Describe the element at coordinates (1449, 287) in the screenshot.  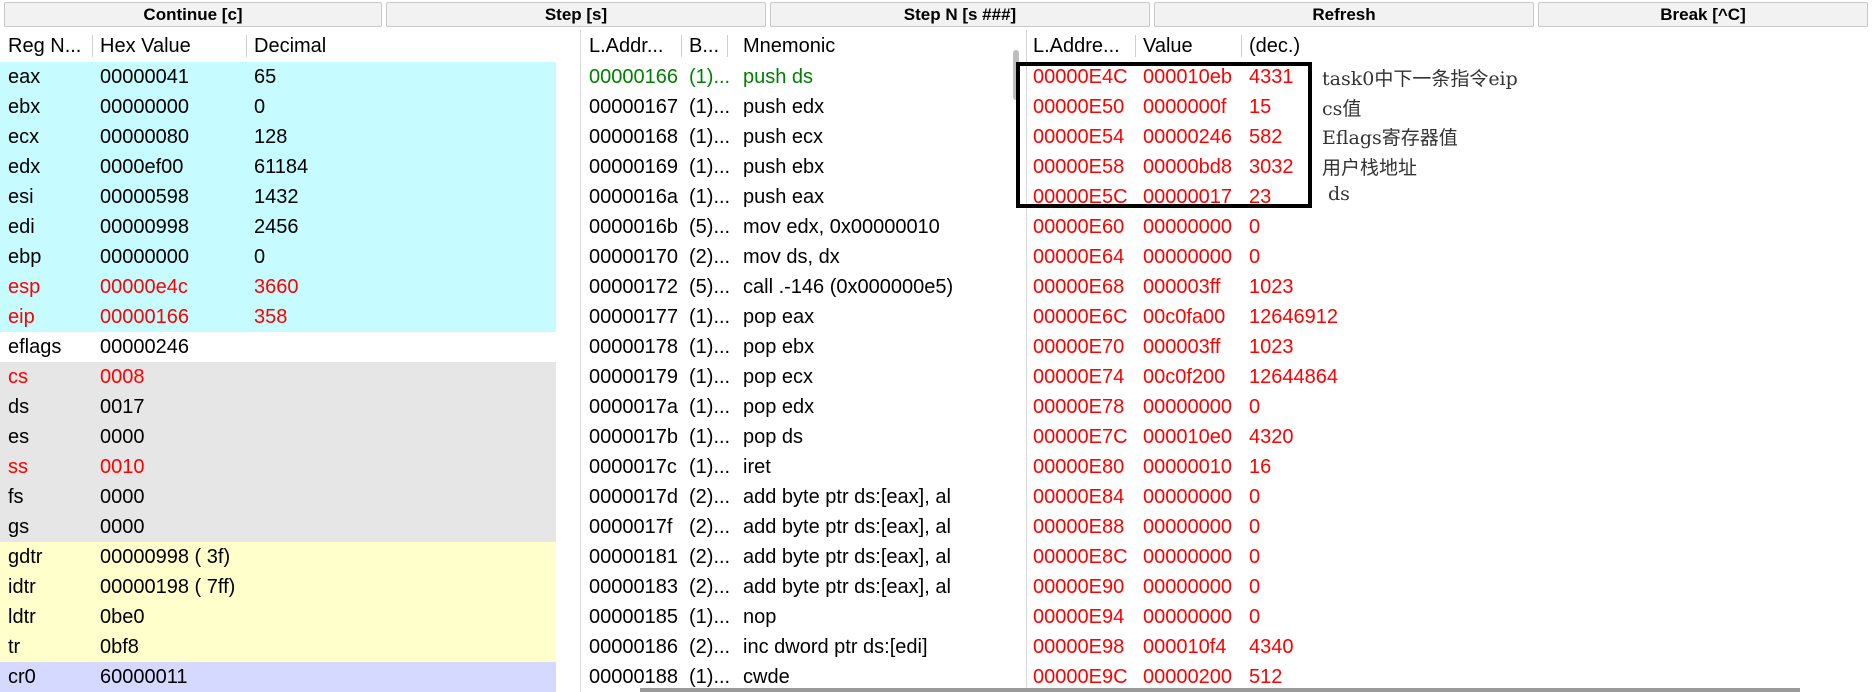
I see `stack-row: 00000E68 000003ff 1023` at that location.